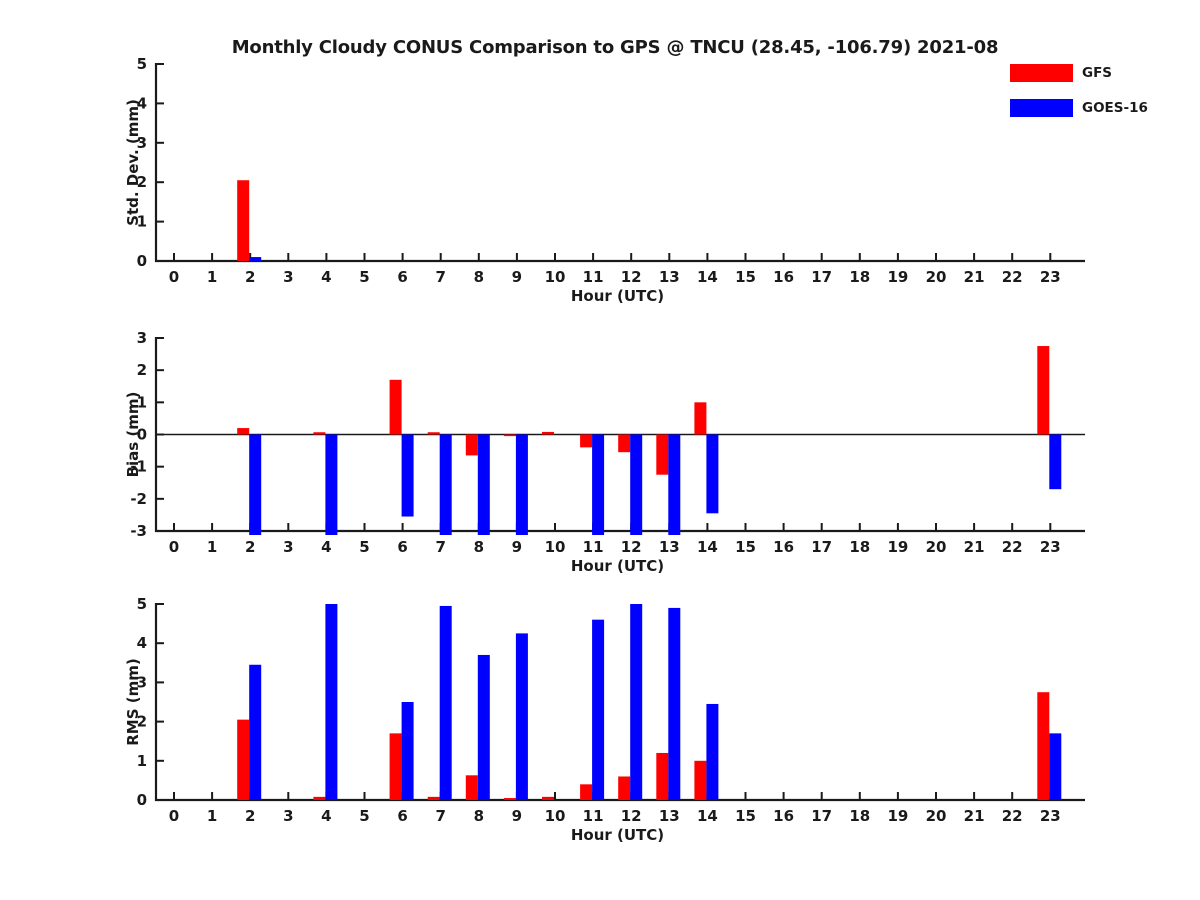 The width and height of the screenshot is (1200, 900). What do you see at coordinates (364, 816) in the screenshot?
I see `rms-x-tick-label: 5` at bounding box center [364, 816].